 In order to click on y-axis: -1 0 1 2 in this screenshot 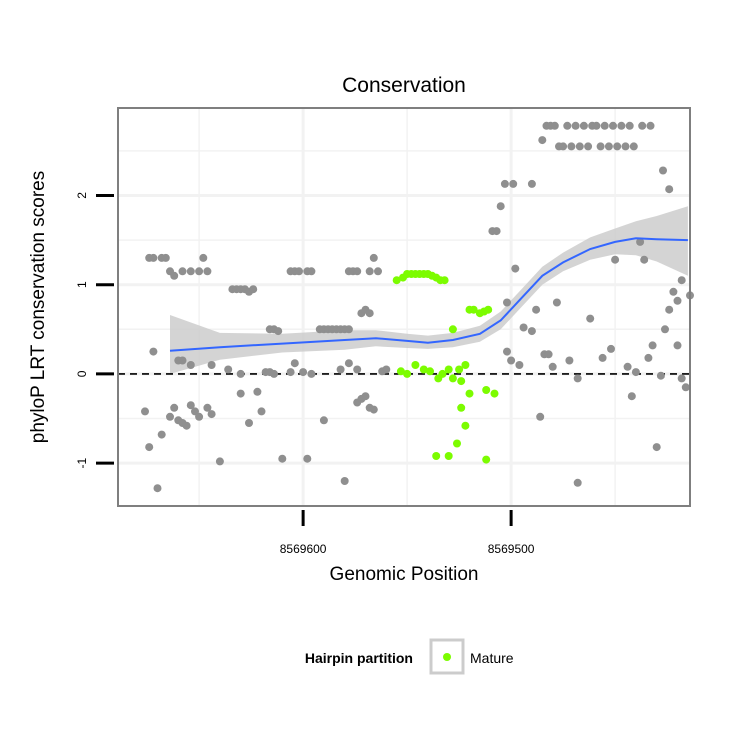, I will do `click(94, 330)`.